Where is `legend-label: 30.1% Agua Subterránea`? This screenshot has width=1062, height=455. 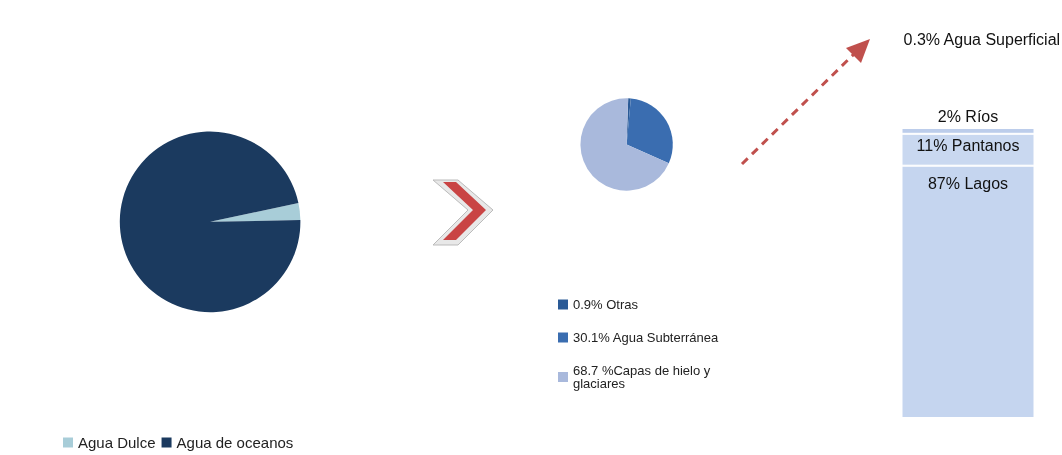
legend-label: 30.1% Agua Subterránea is located at coordinates (646, 337).